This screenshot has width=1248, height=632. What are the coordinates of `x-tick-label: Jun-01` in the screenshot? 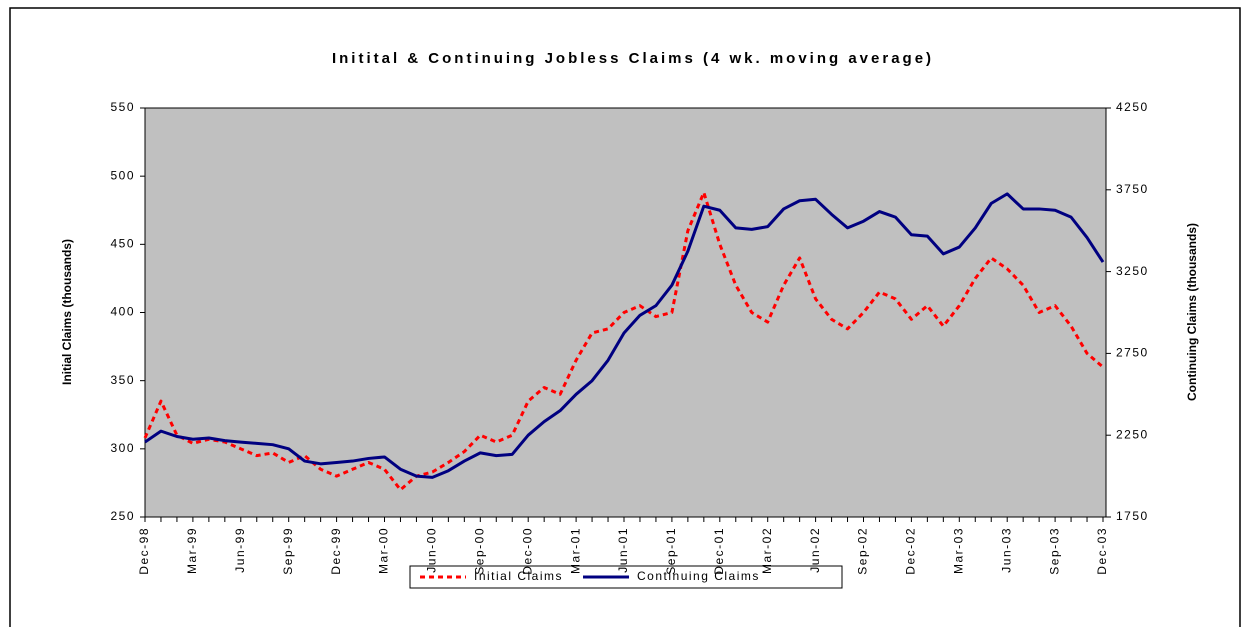 It's located at (623, 550).